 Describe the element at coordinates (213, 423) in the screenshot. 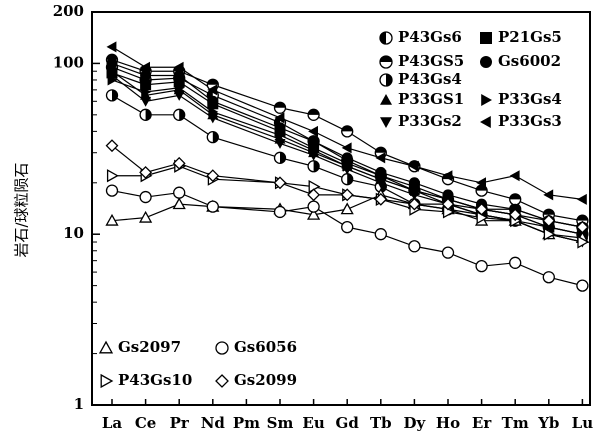

I see `x-tick-label: Nd` at that location.